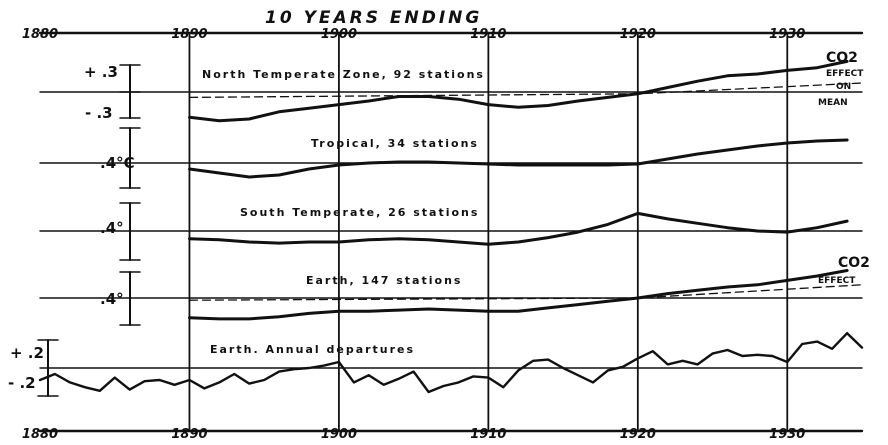 This screenshot has height=445, width=888. What do you see at coordinates (339, 34) in the screenshot?
I see `x-tick-top-1900: 1900` at bounding box center [339, 34].